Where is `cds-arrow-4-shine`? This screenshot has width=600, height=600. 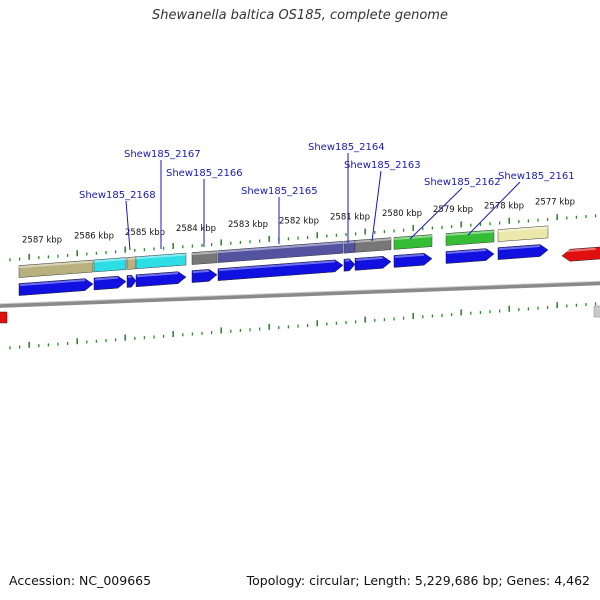
cds-arrow-4-shine is located at coordinates (157, 275).